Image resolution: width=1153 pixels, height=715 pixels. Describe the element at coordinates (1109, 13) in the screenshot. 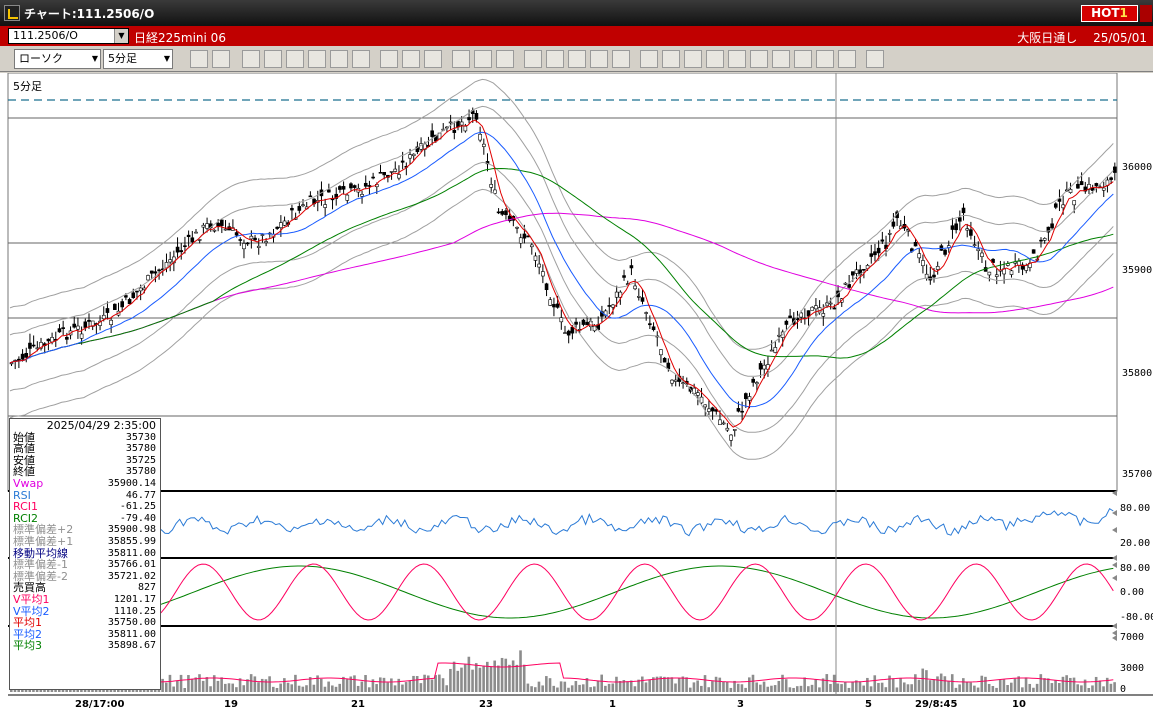

I see `hot-button: HOT1` at that location.